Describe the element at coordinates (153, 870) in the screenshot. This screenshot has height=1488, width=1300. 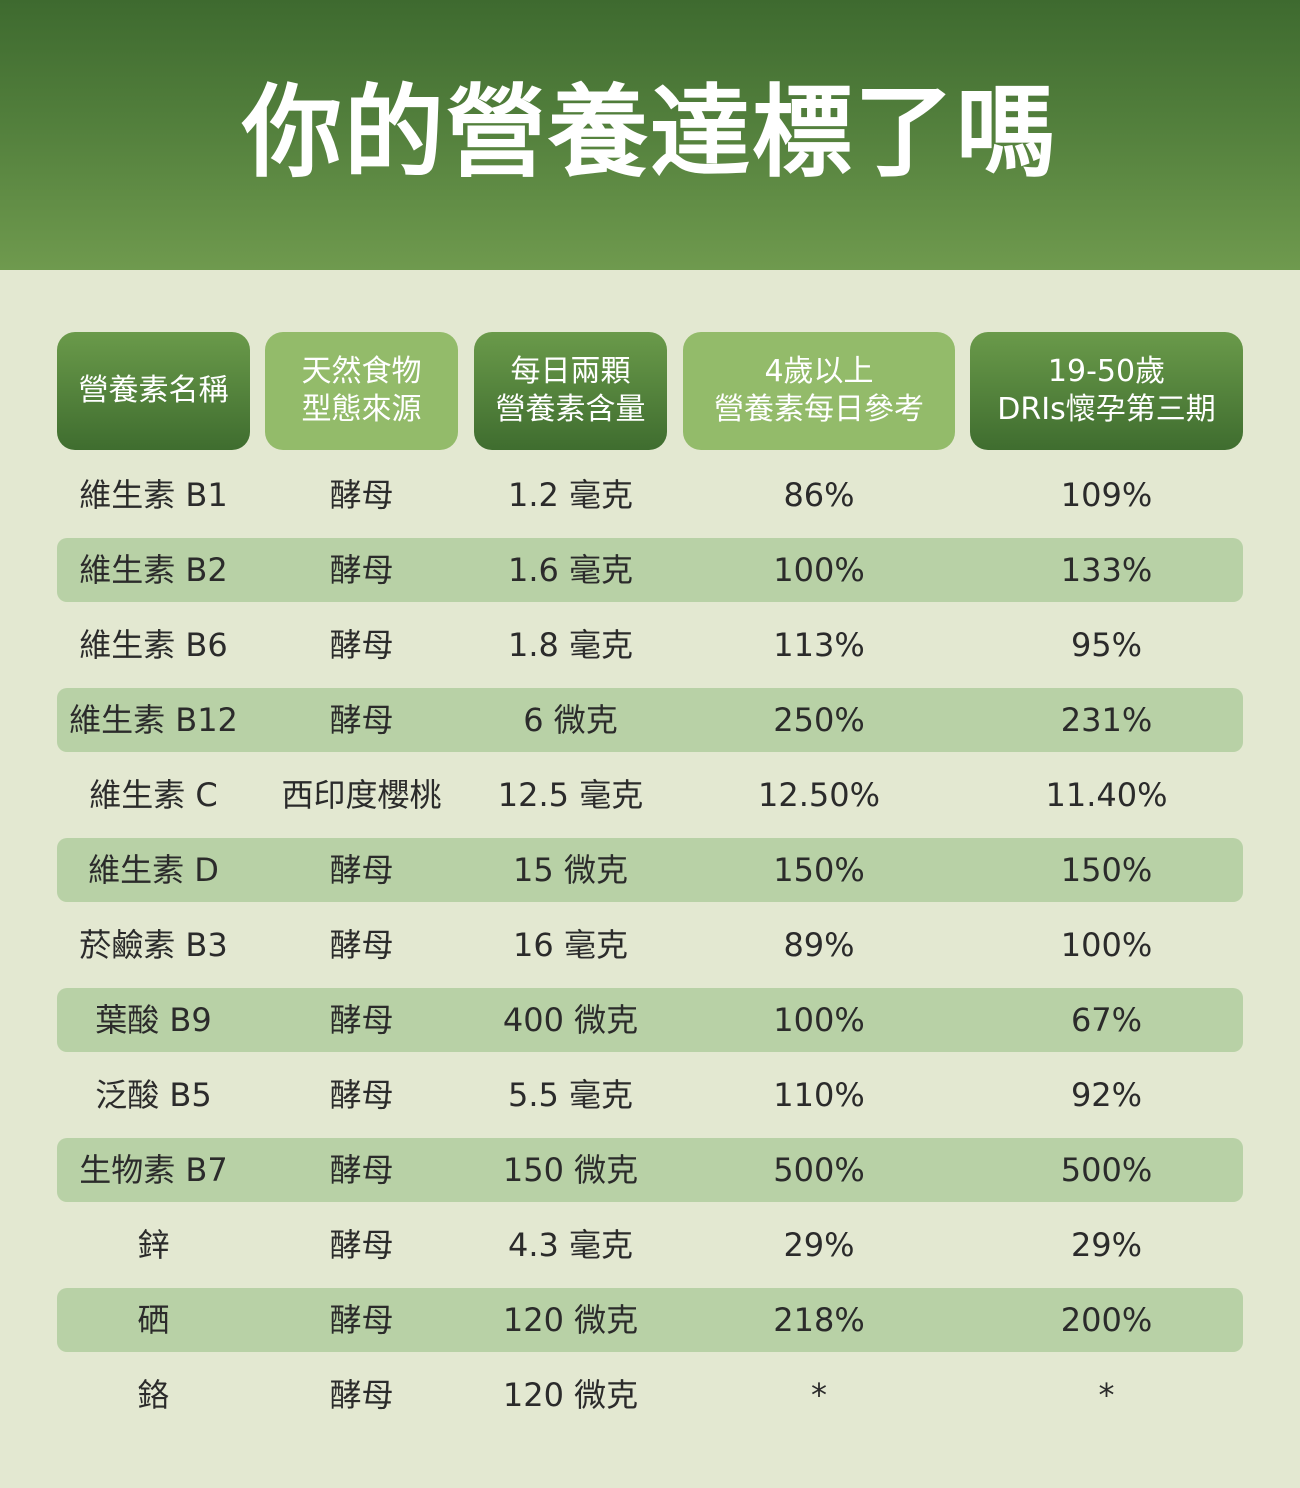
I see `nutrient-name-cell: 維生素 D` at that location.